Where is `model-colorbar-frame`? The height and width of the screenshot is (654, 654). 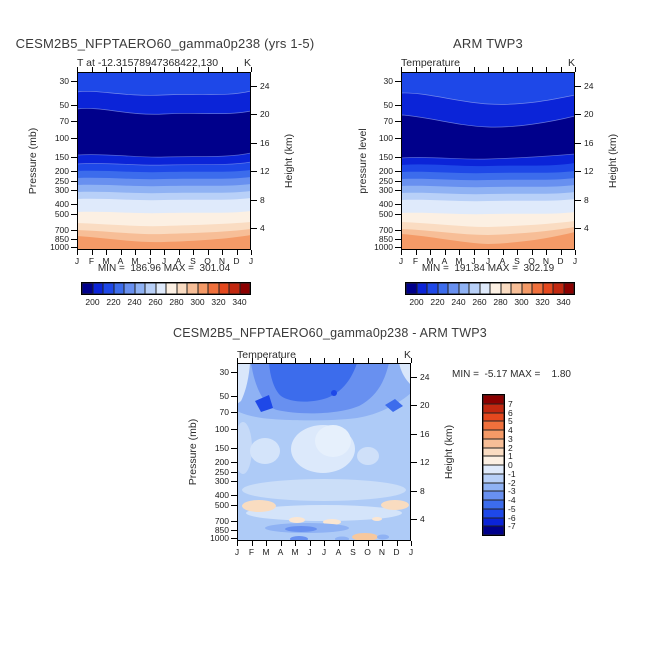
model-colorbar-frame is located at coordinates (166, 288).